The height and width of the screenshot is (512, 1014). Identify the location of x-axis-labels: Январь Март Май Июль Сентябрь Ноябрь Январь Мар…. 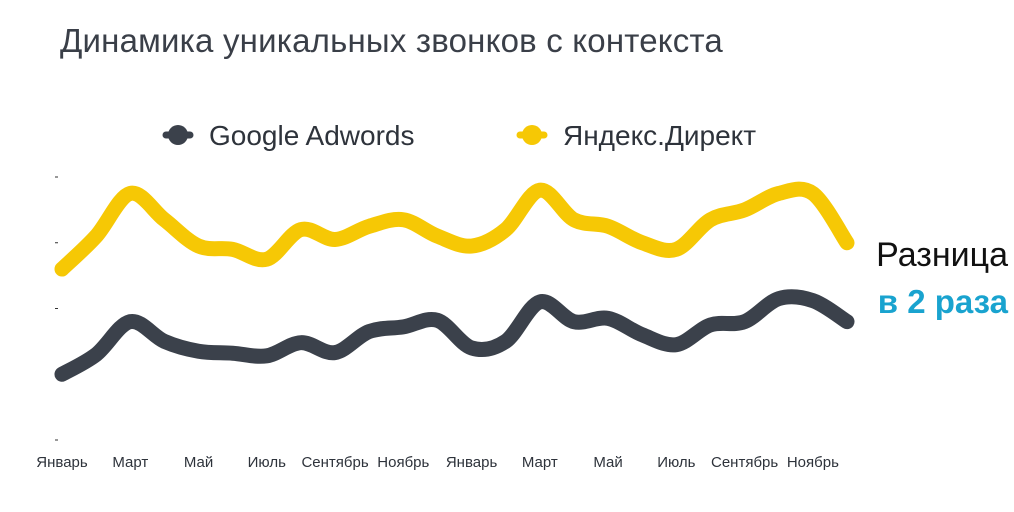
(437, 462).